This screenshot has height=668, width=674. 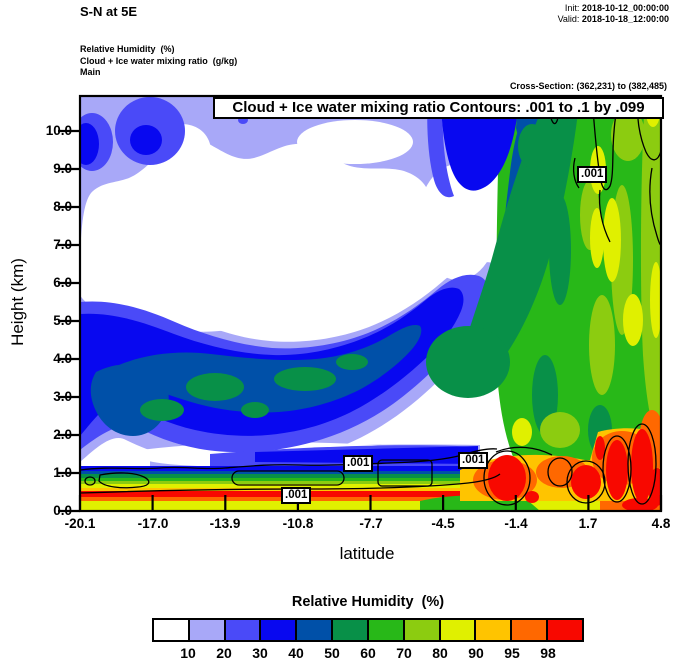 What do you see at coordinates (62, 510) in the screenshot?
I see `y-tick-label: 0.0` at bounding box center [62, 510].